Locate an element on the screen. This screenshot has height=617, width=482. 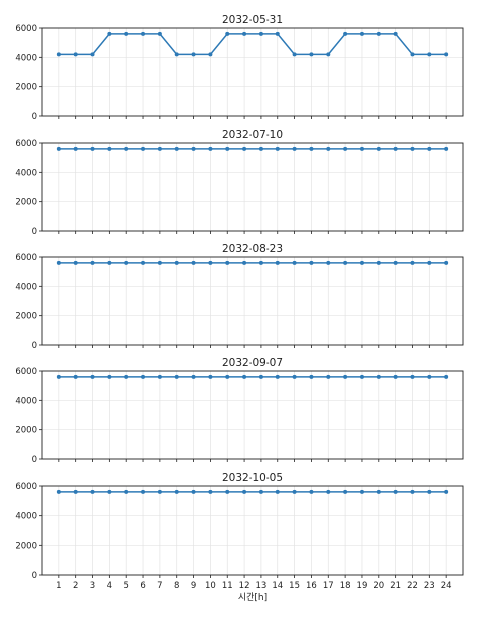
x-tick-label: 19 is located at coordinates (362, 586).